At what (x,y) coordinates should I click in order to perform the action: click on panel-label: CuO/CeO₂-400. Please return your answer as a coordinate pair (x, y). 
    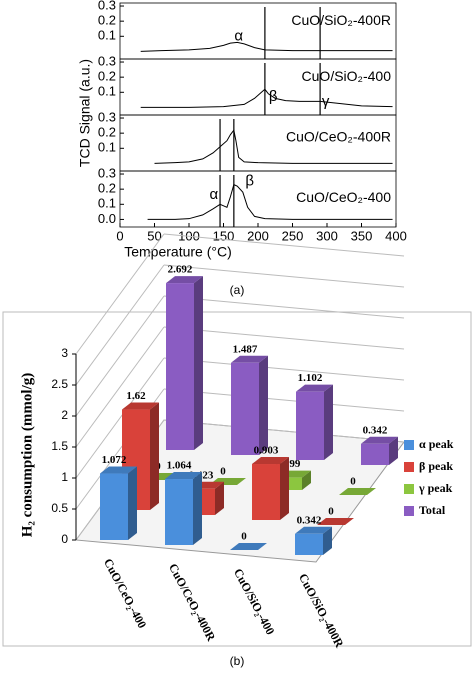
    Looking at the image, I should click on (343, 197).